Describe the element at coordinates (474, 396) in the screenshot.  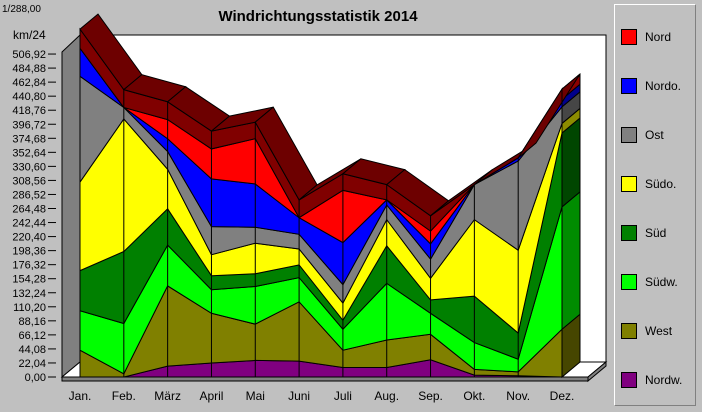
I see `x-tick-label: Okt.` at that location.